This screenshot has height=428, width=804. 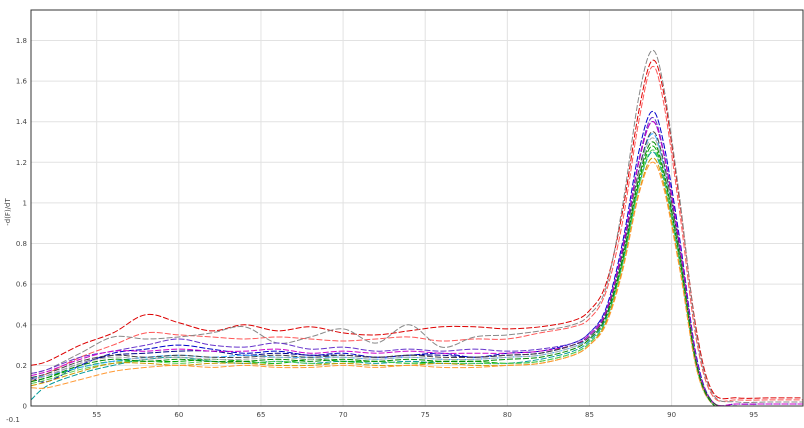 What do you see at coordinates (96, 415) in the screenshot?
I see `x-tick-label: 55` at bounding box center [96, 415].